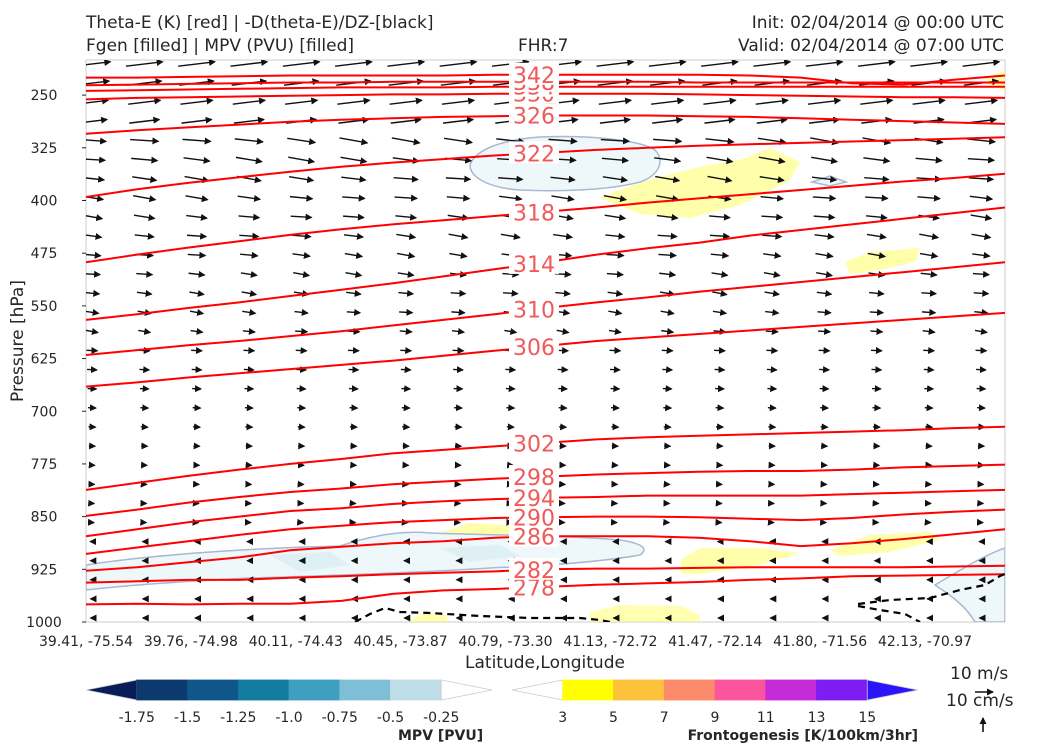 Image resolution: width=1050 pixels, height=750 pixels. I want to click on colorbar-tick-label: -1.0, so click(288, 718).